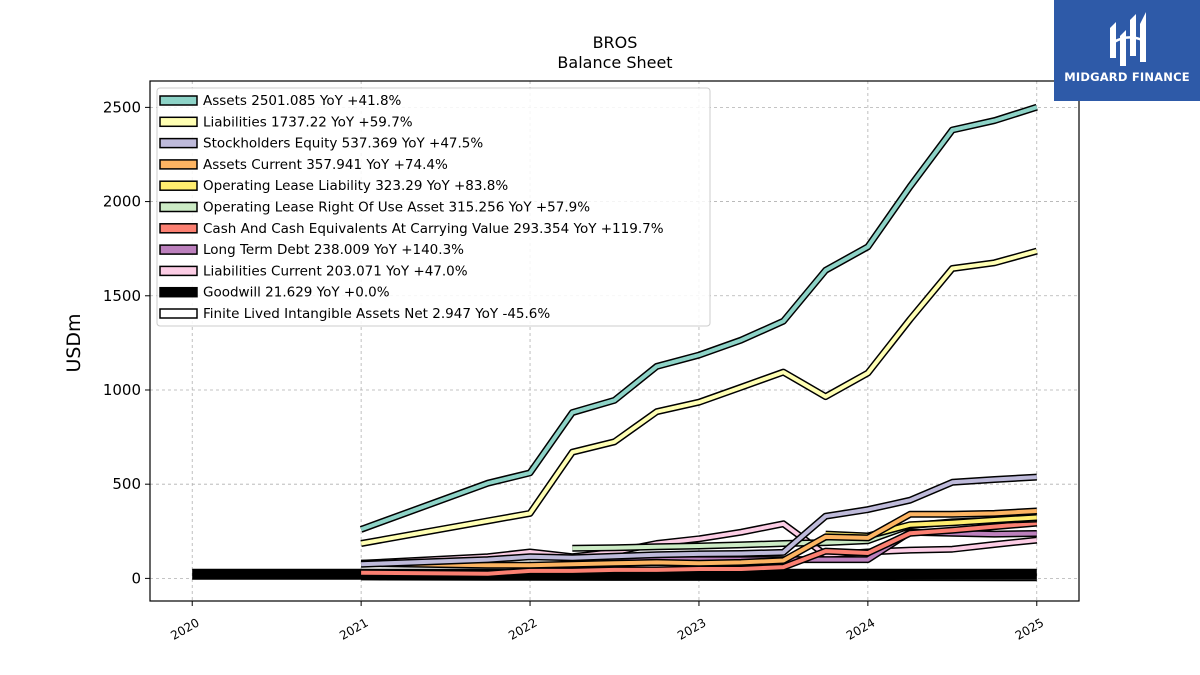 The image size is (1200, 675). Describe the element at coordinates (325, 165) in the screenshot. I see `legend-entry: Assets Current 357.941 YoY +74.4%` at that location.